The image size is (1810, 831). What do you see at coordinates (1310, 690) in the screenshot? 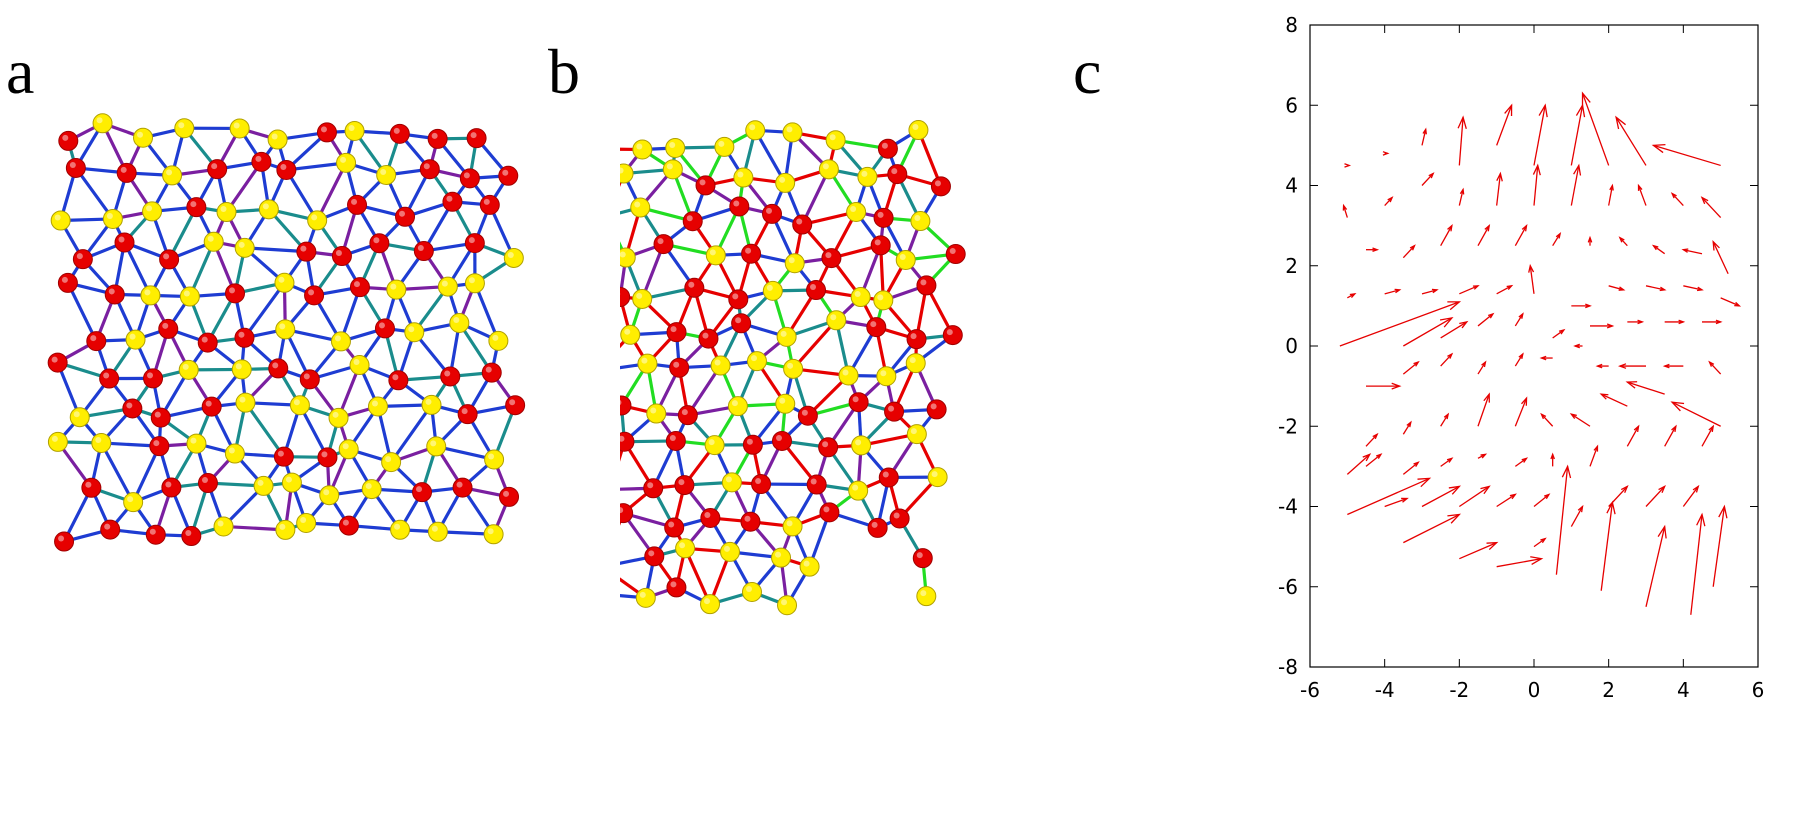
I see `x-tick-label: -6` at bounding box center [1310, 690].